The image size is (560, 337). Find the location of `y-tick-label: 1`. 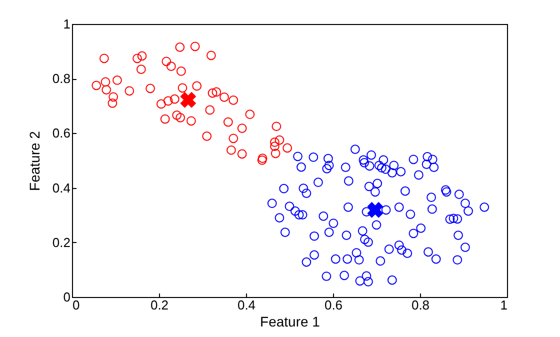

y-tick-label: 1 is located at coordinates (66, 24).